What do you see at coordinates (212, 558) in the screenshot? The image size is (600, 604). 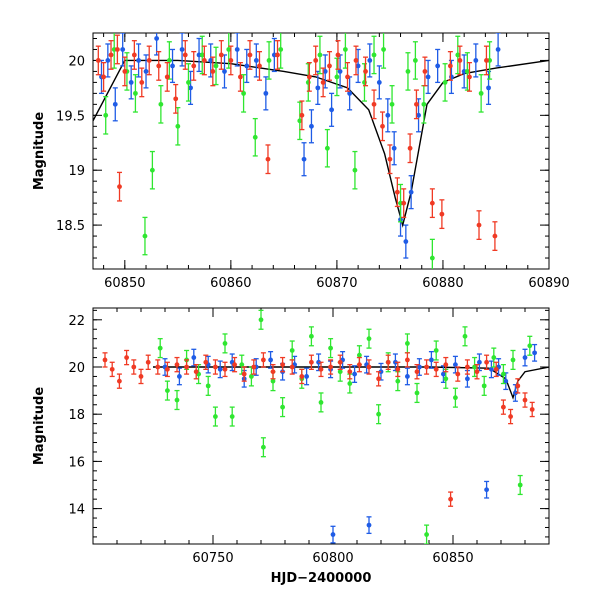 I see `x-tick-label: 60750` at bounding box center [212, 558].